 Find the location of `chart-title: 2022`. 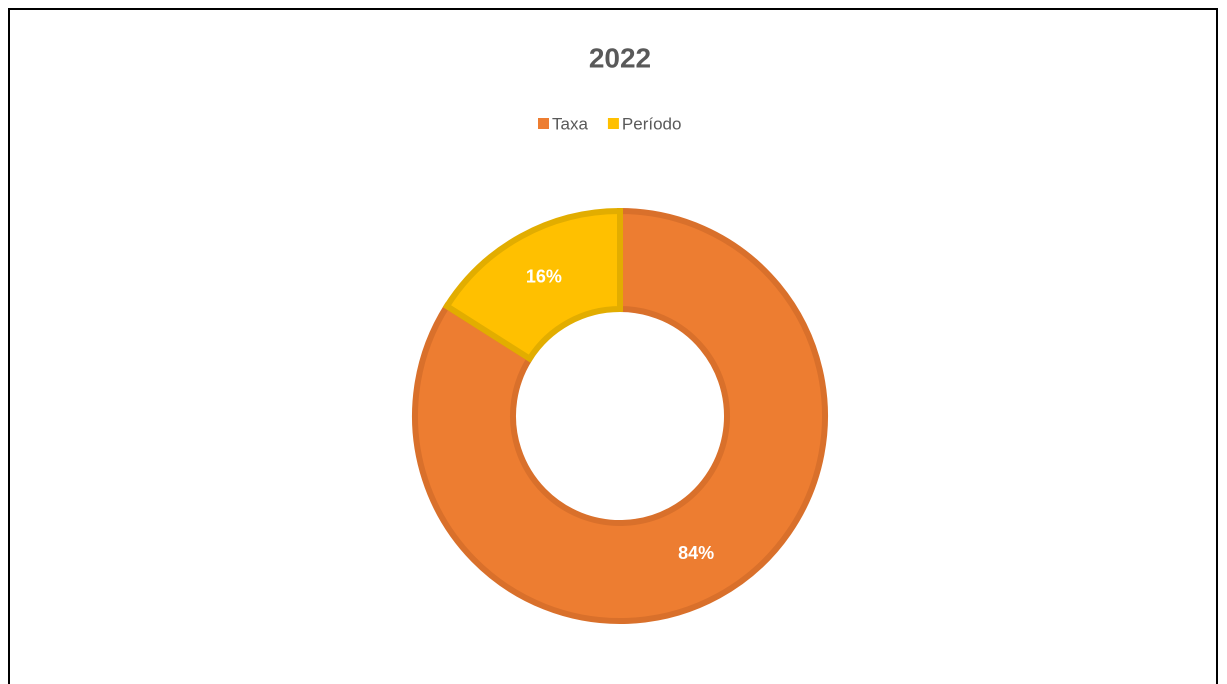

chart-title: 2022 is located at coordinates (620, 57).